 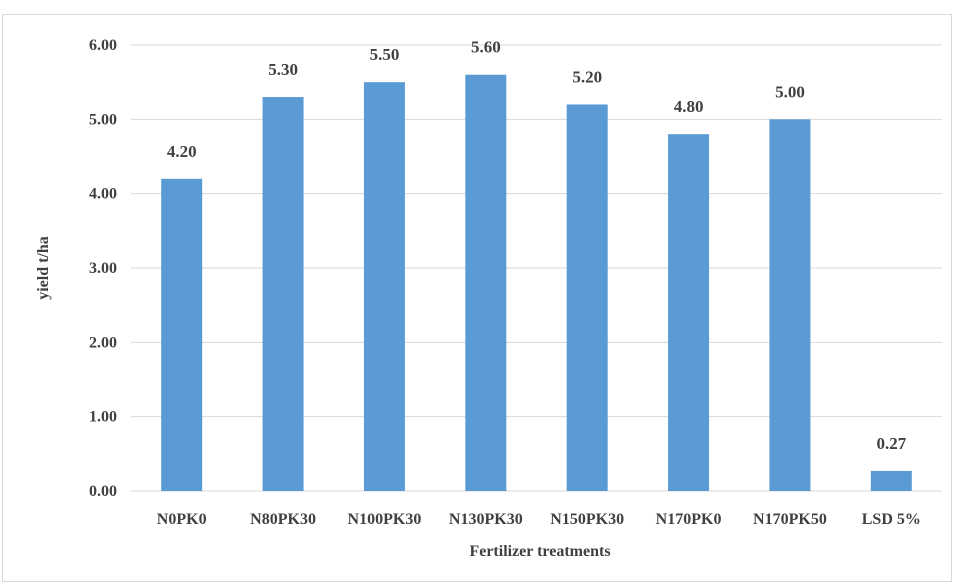 I want to click on x-tick-label: LSD 5%, so click(x=891, y=519).